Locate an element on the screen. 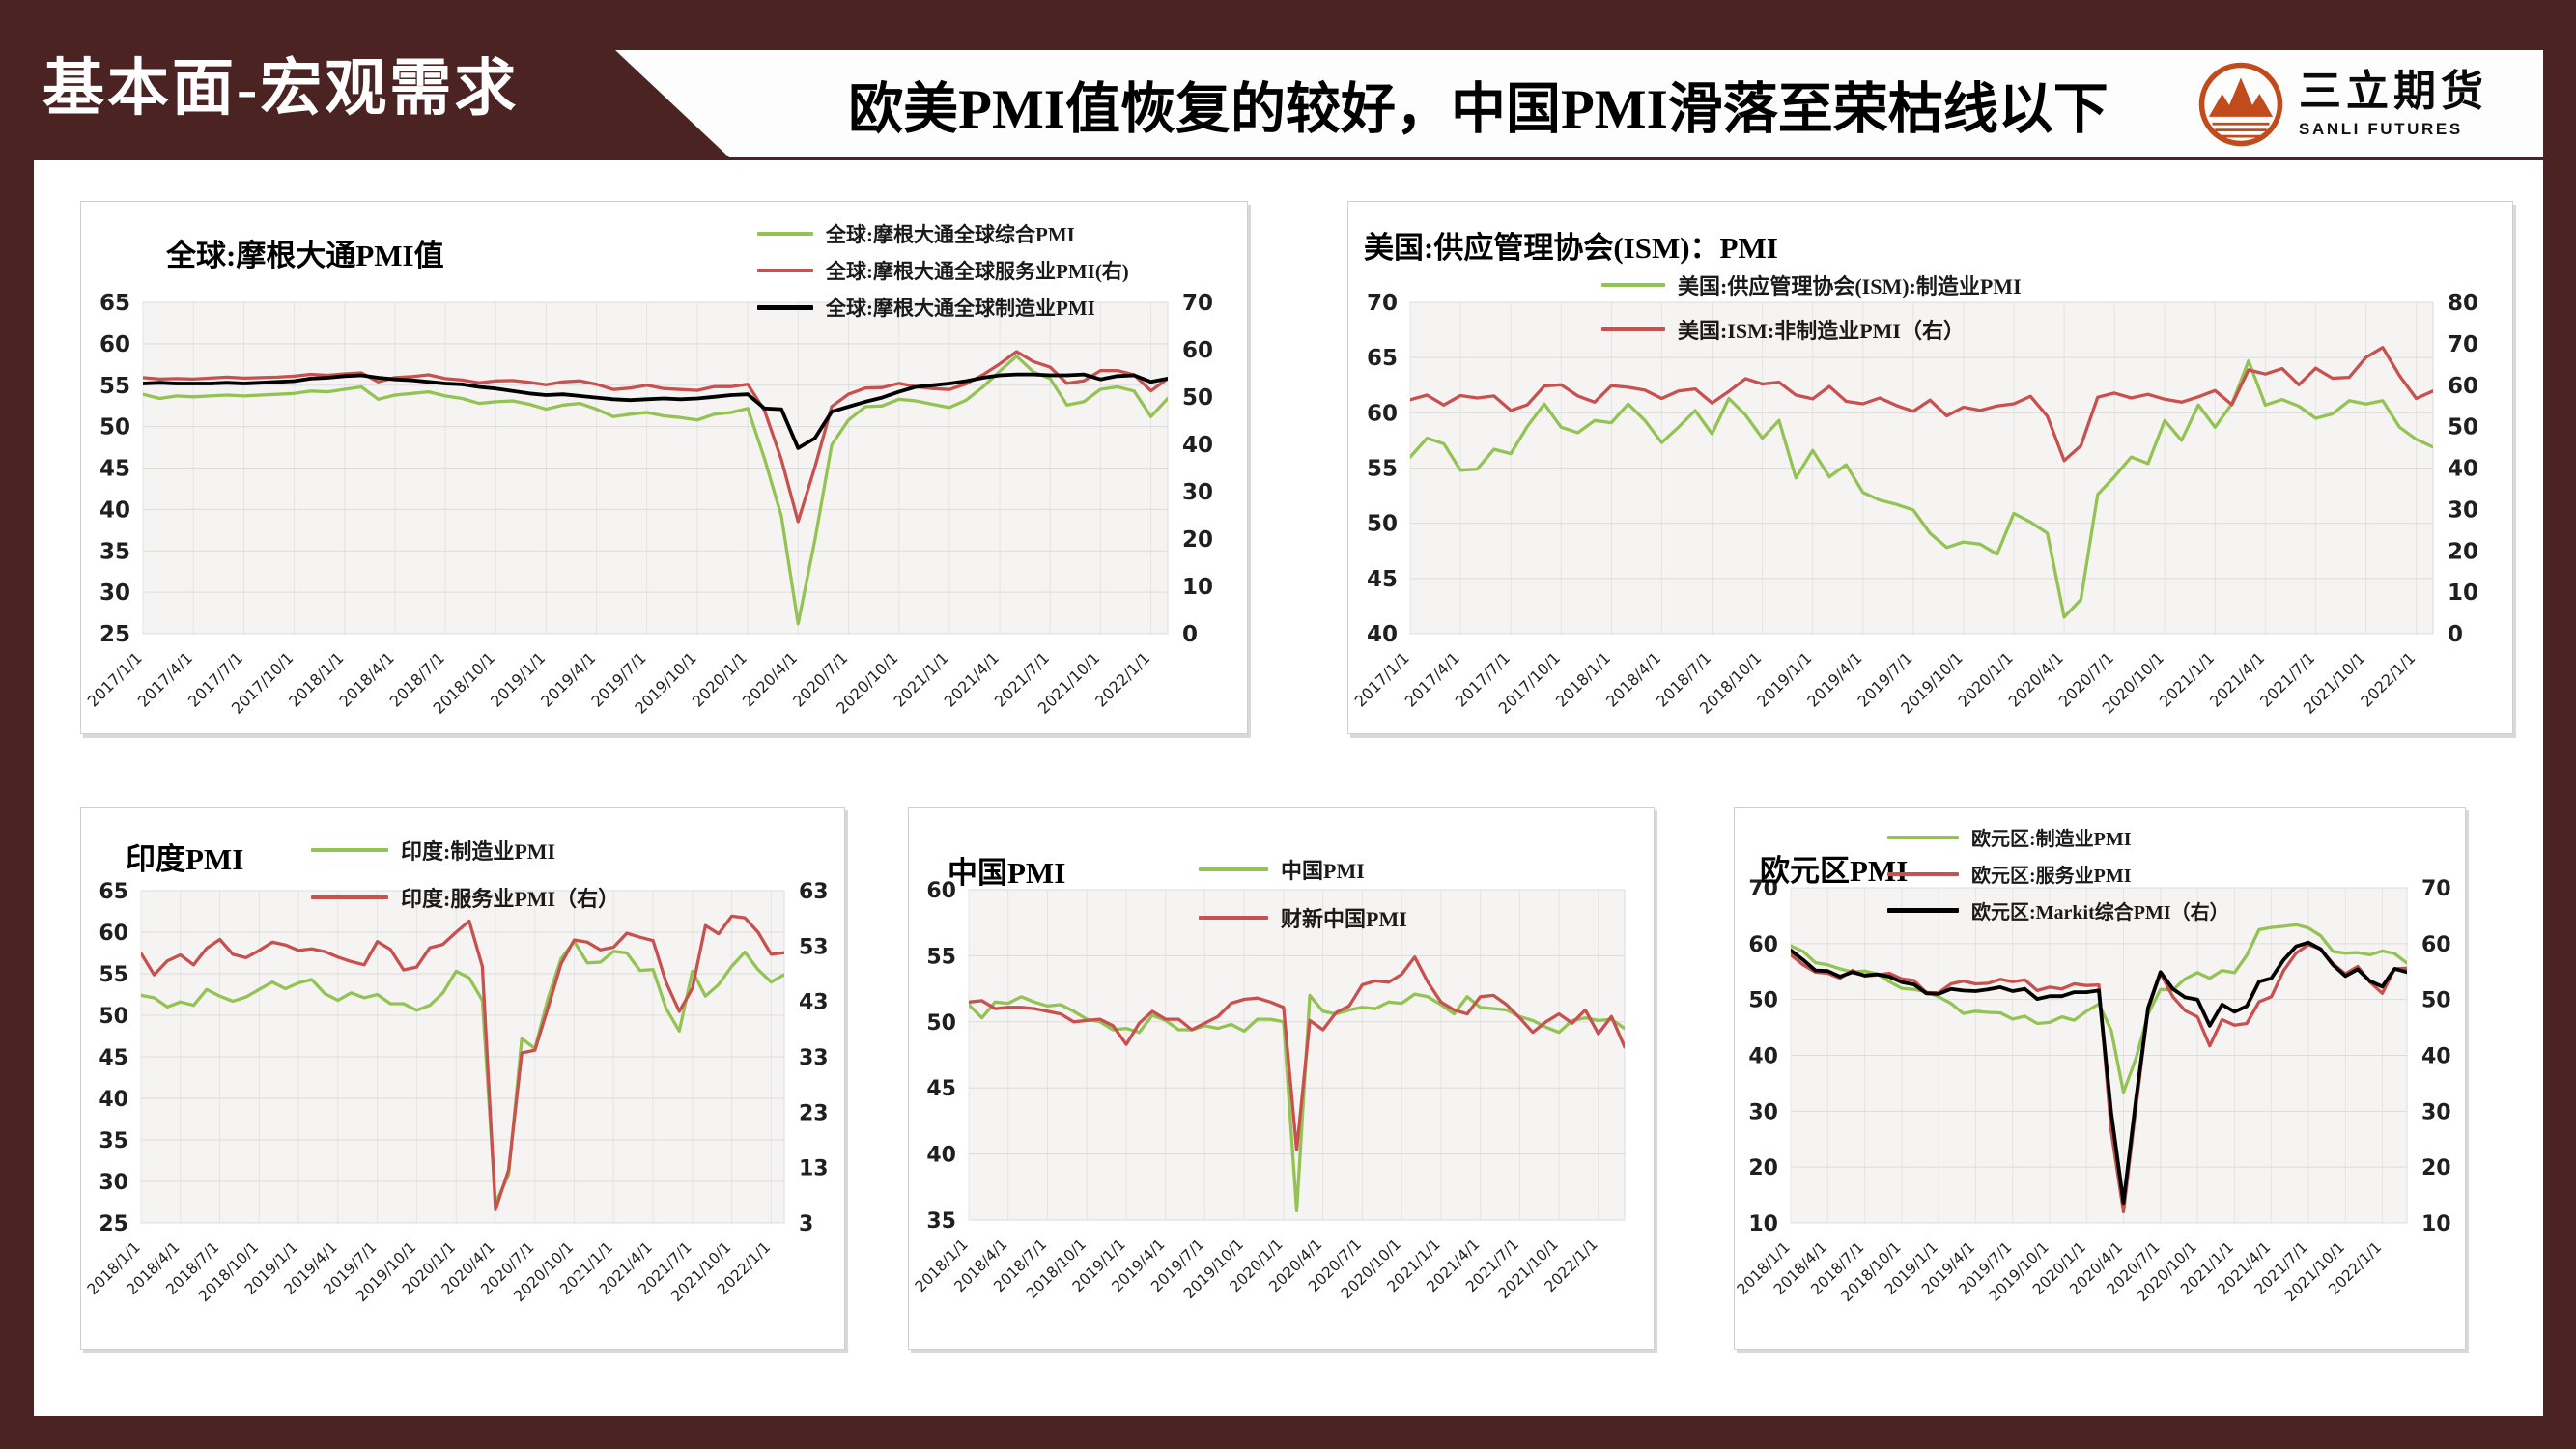 The width and height of the screenshot is (2576, 1449). logo-text: 三立期货 SANLI FUTURES is located at coordinates (2393, 103).